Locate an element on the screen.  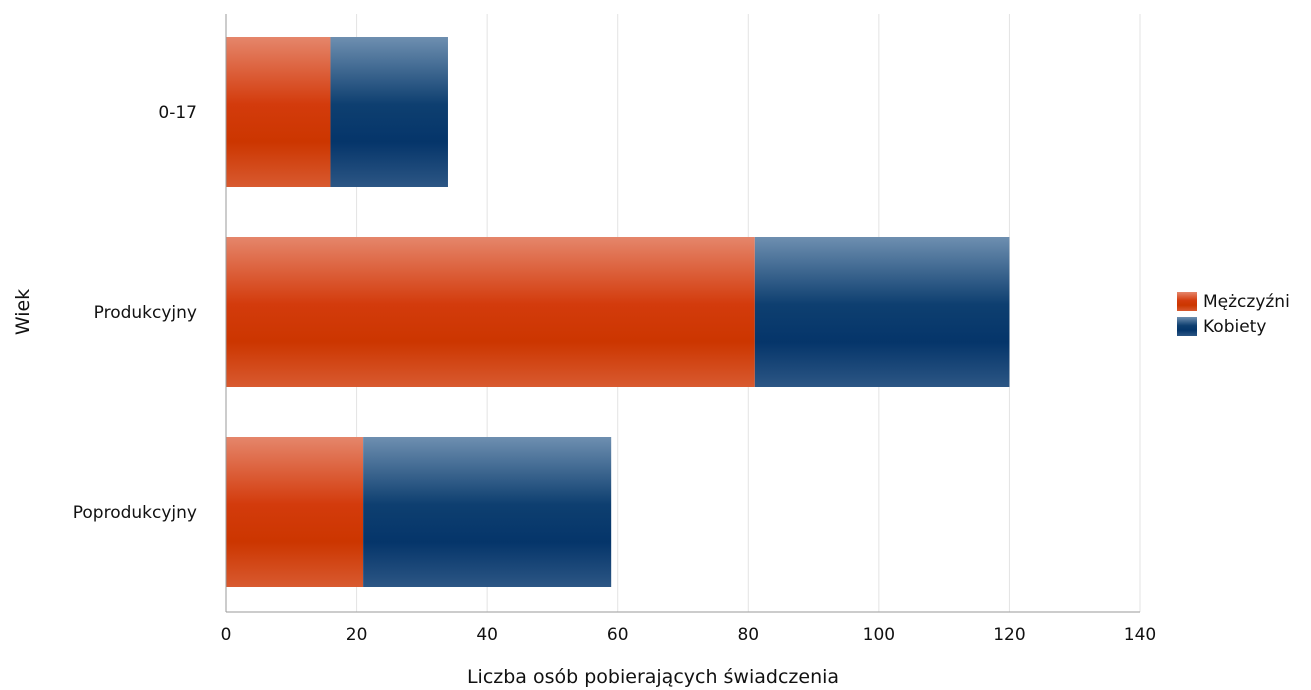
x-axis-title: Liczba osób pobierających świadczenia is located at coordinates (653, 677).